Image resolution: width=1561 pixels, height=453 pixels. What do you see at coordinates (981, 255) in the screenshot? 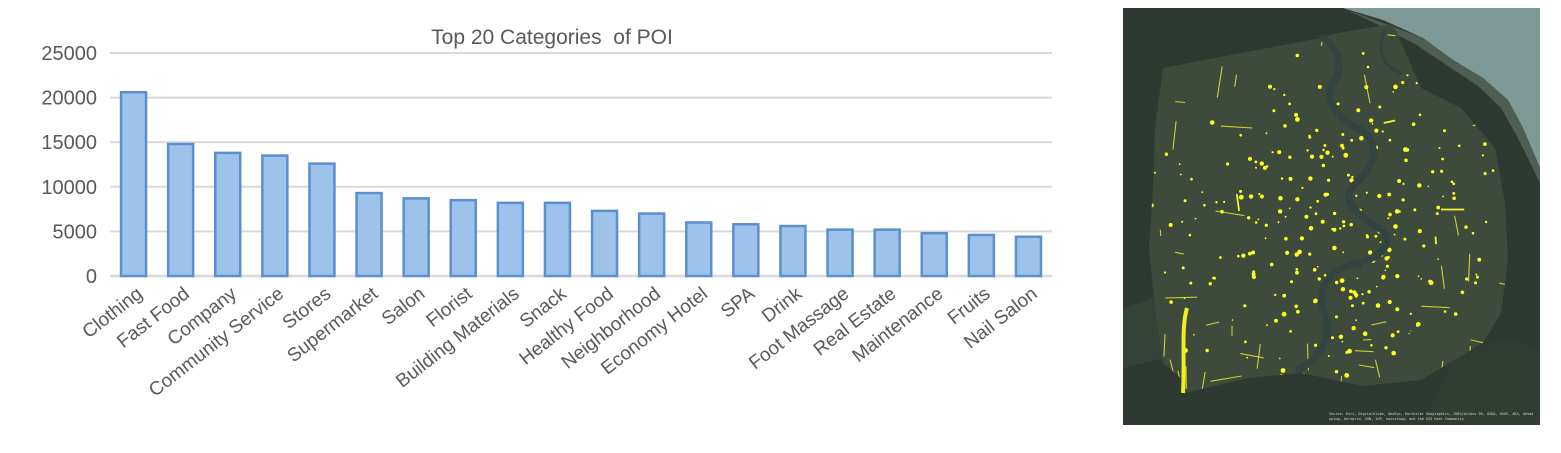
I see `bar-fruits` at bounding box center [981, 255].